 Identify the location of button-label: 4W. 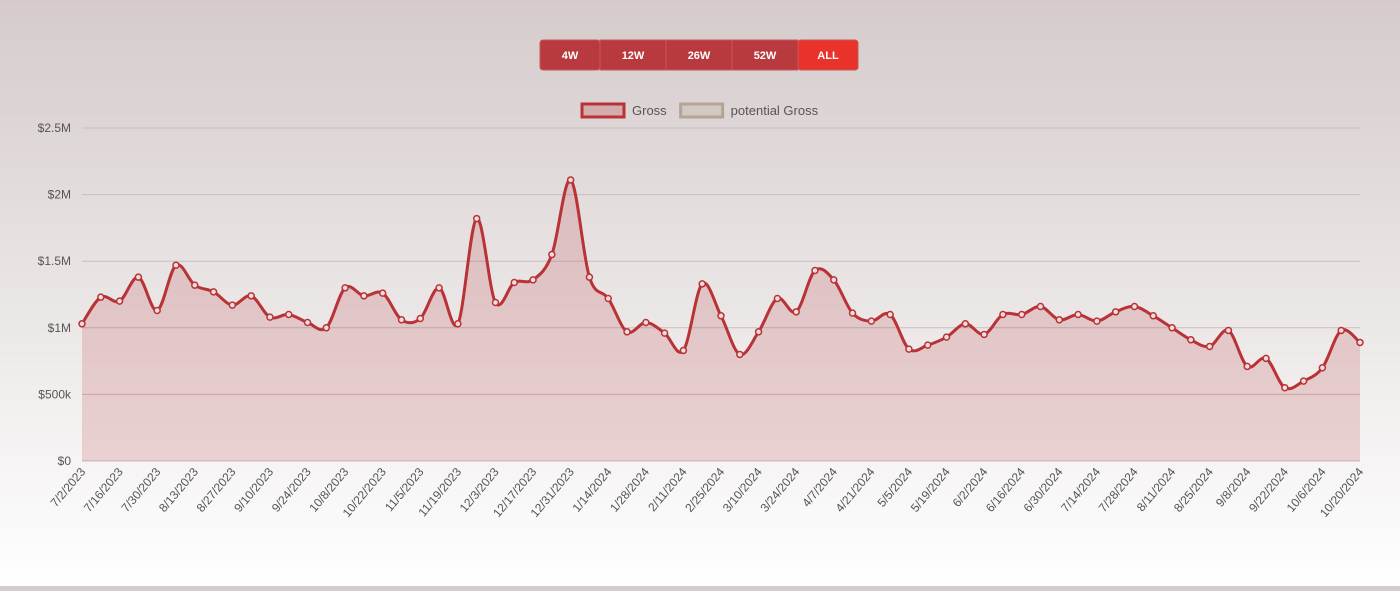
(570, 56).